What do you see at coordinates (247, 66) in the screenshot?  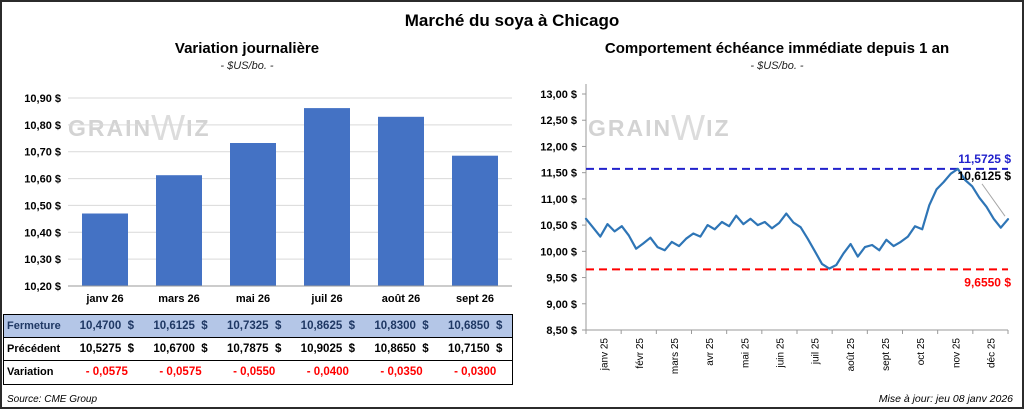 I see `bar-chart-subtitle: - $US/bo. -` at bounding box center [247, 66].